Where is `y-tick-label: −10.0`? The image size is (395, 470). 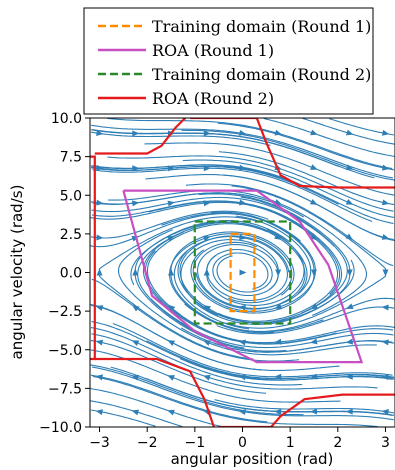 y-tick-label: −10.0 is located at coordinates (60, 428).